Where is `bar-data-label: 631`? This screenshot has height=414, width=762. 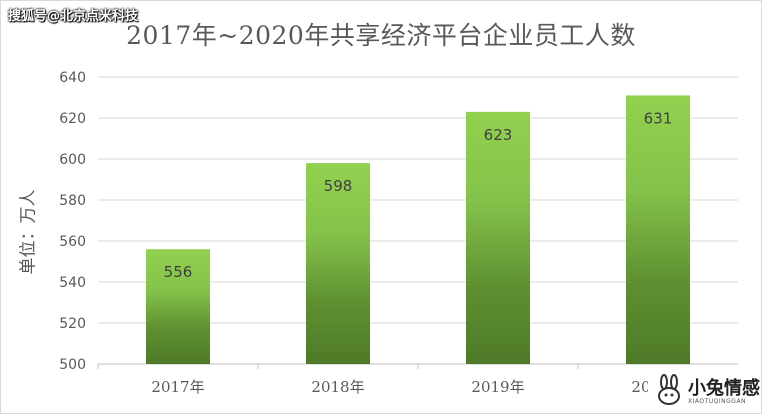 bar-data-label: 631 is located at coordinates (658, 118).